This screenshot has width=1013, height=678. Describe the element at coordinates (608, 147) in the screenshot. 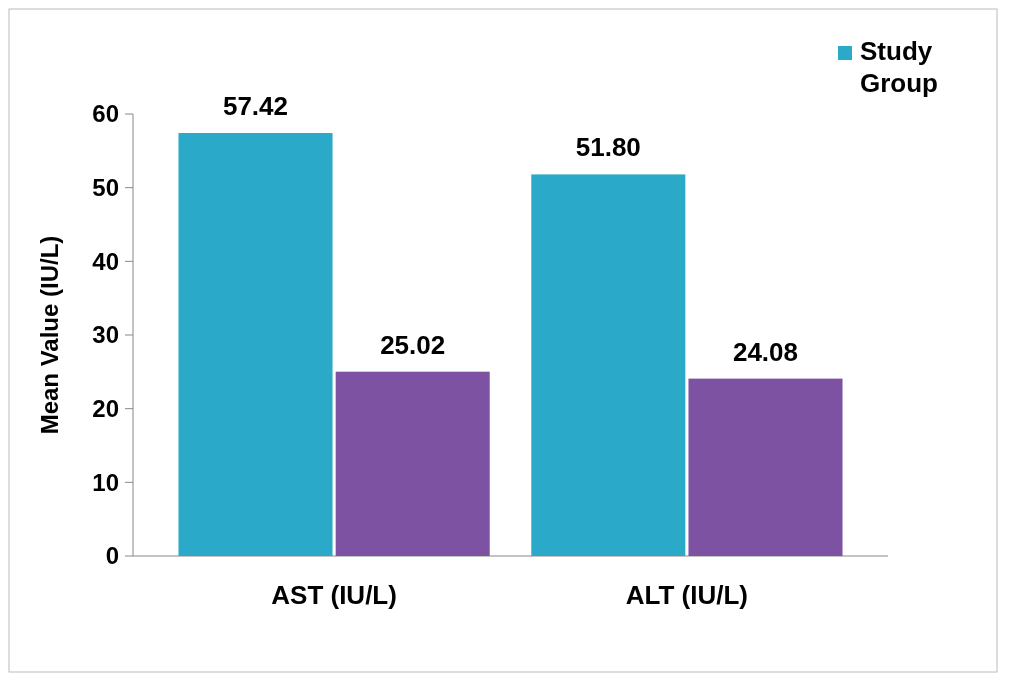

I see `text: 51.80` at that location.